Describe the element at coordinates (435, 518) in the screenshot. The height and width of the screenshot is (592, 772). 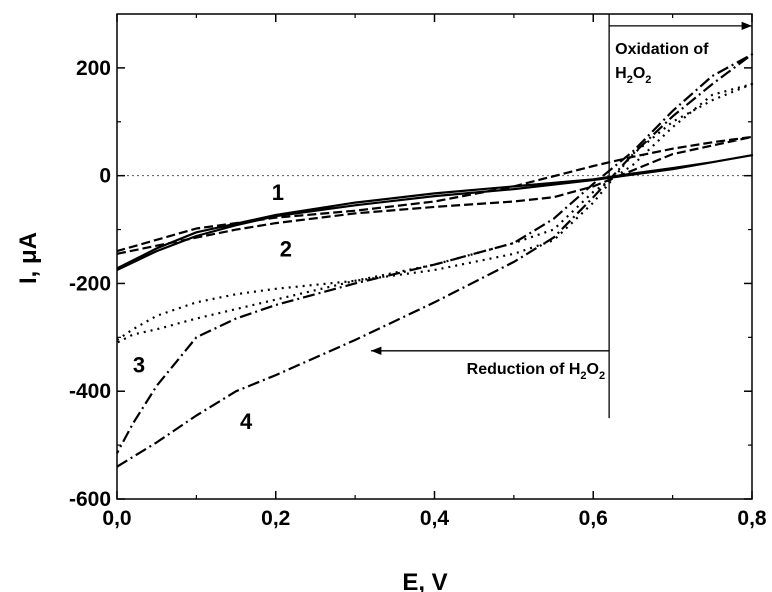
I see `x-tick-label: 0,4` at that location.